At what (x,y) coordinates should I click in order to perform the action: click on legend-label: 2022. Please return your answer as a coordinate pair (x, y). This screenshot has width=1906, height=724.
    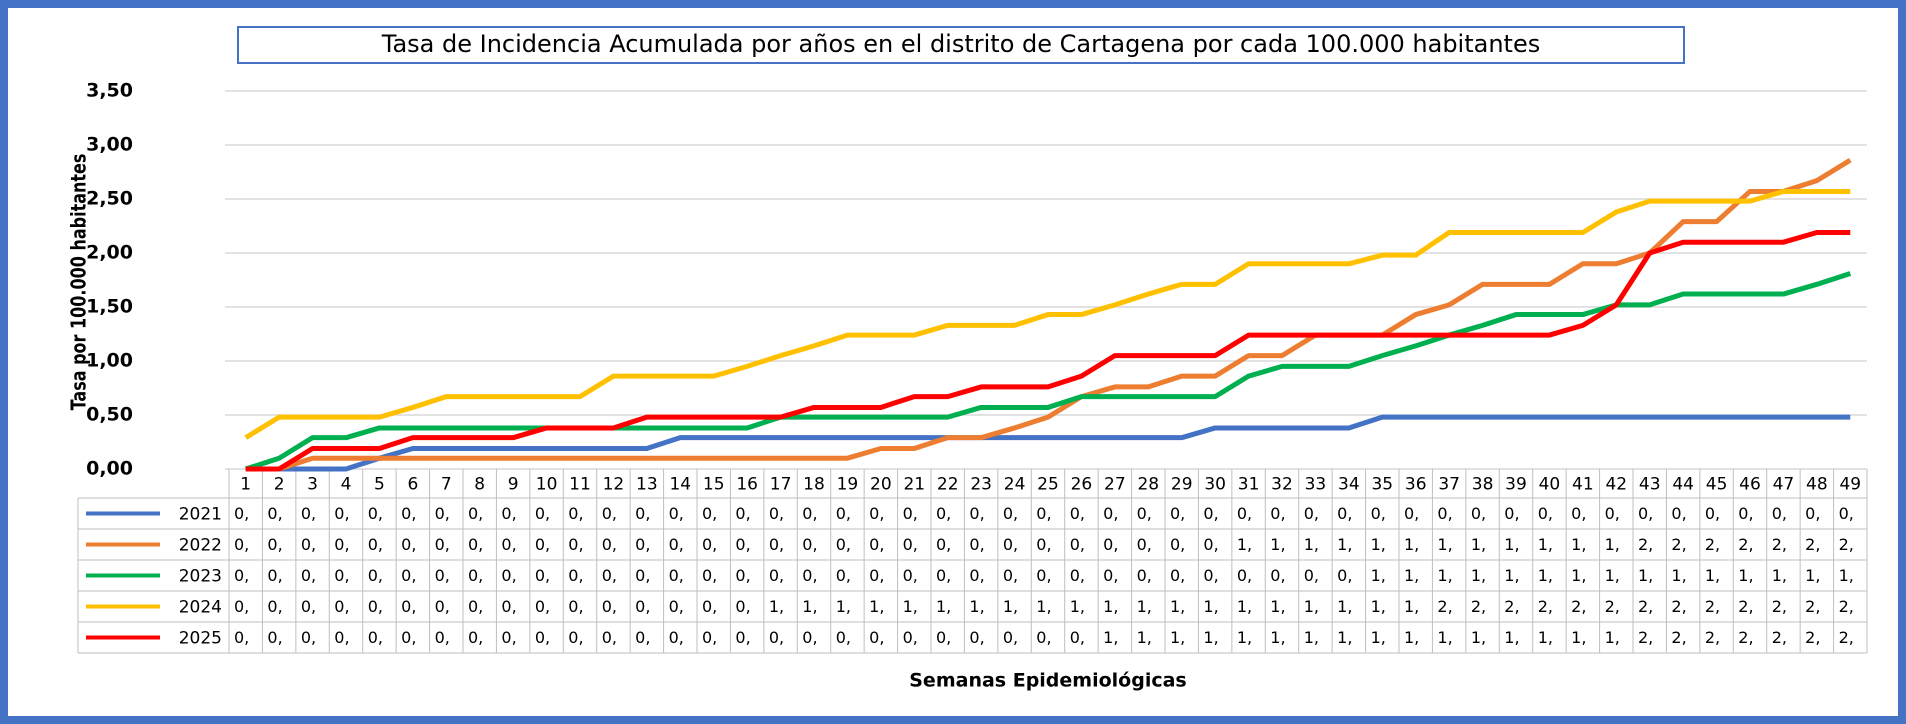
    Looking at the image, I should click on (200, 546).